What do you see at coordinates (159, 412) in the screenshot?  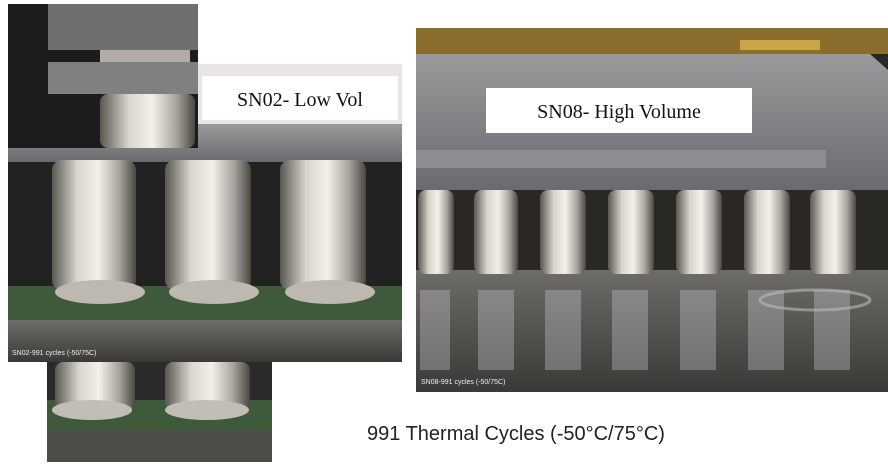 I see `bottom-inset` at bounding box center [159, 412].